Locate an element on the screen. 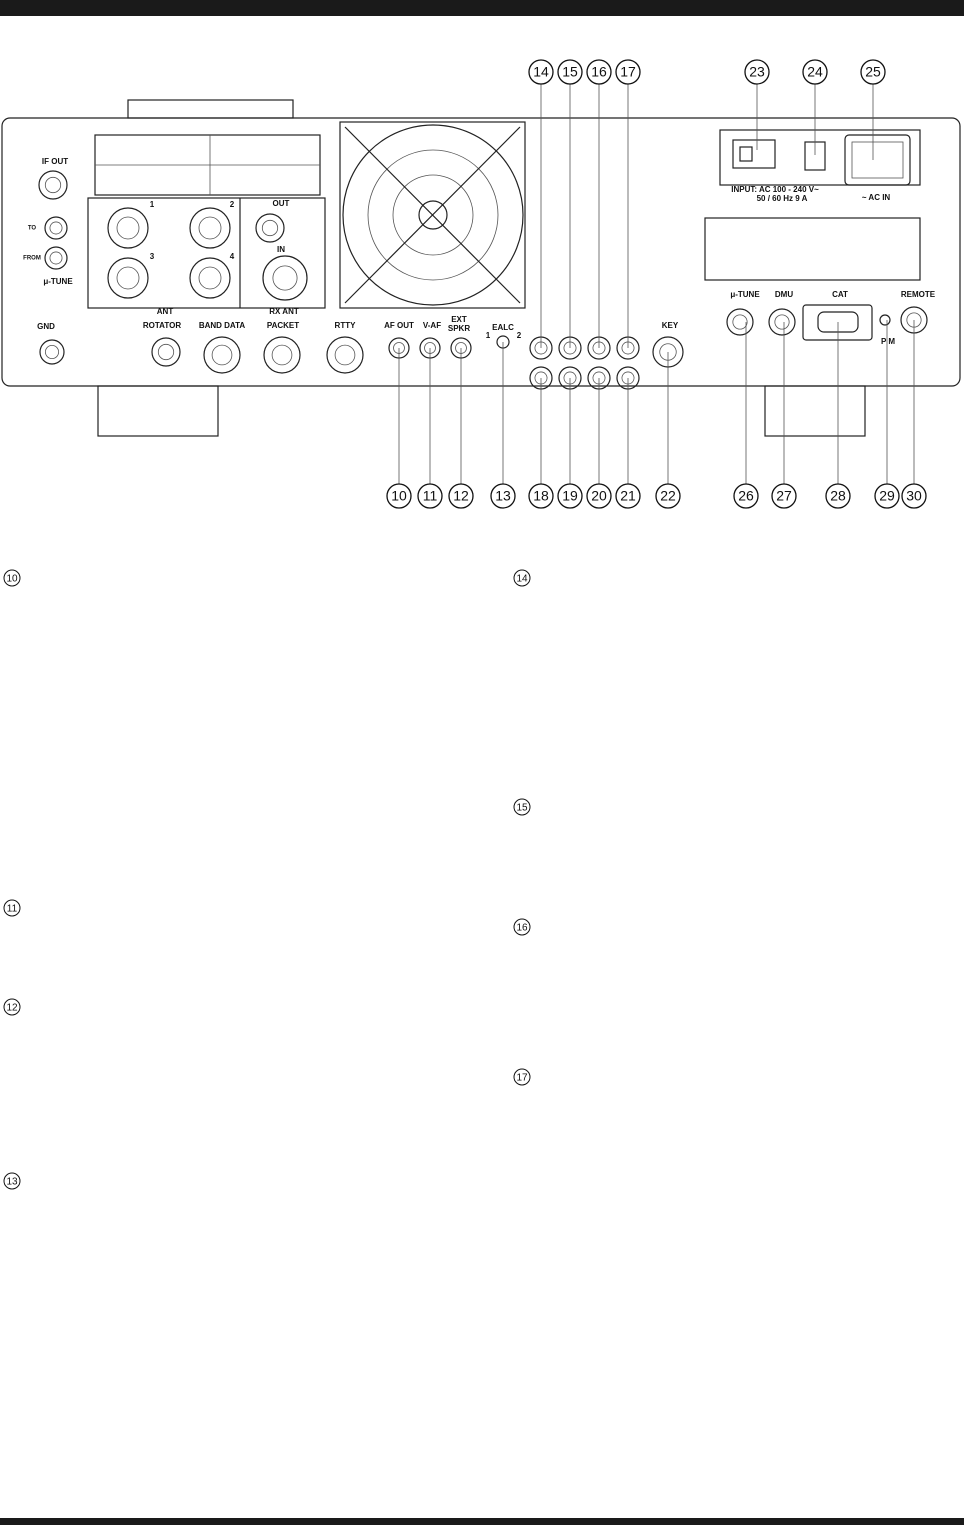 This screenshot has width=964, height=1525. callout-number: 29 is located at coordinates (887, 496).